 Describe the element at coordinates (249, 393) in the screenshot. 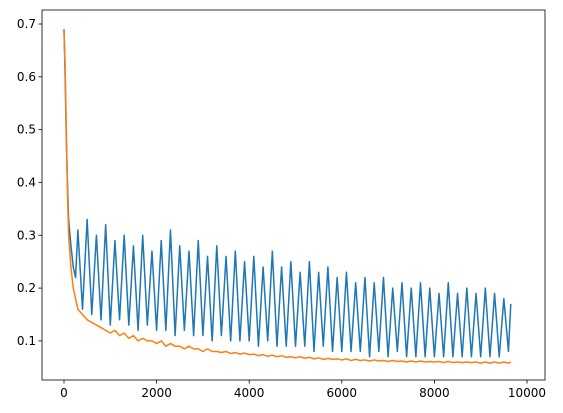

I see `x-tick-label: 4000` at that location.